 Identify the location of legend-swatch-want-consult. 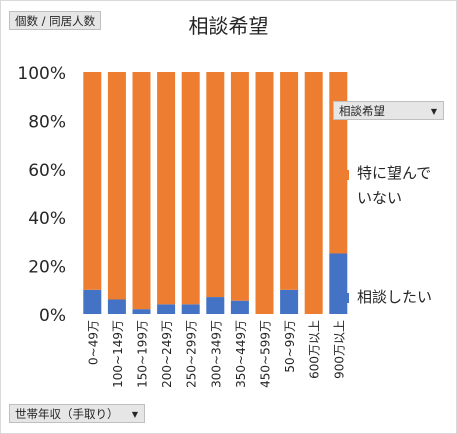
(344, 298).